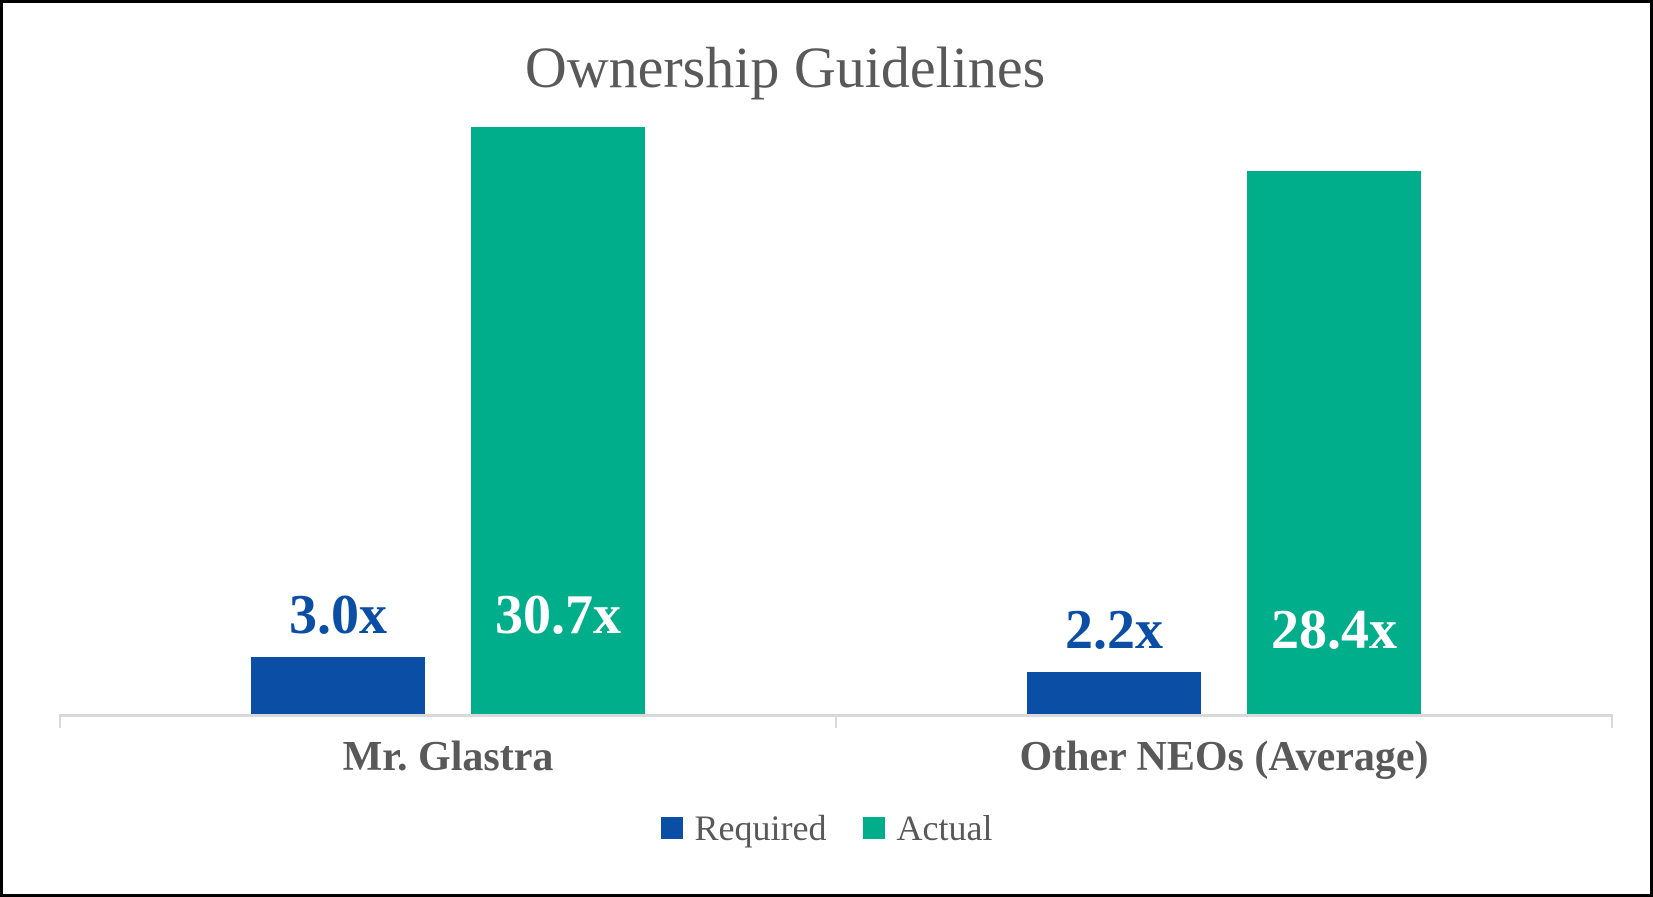 This screenshot has height=897, width=1653. I want to click on legend-item-actual: Actual, so click(927, 828).